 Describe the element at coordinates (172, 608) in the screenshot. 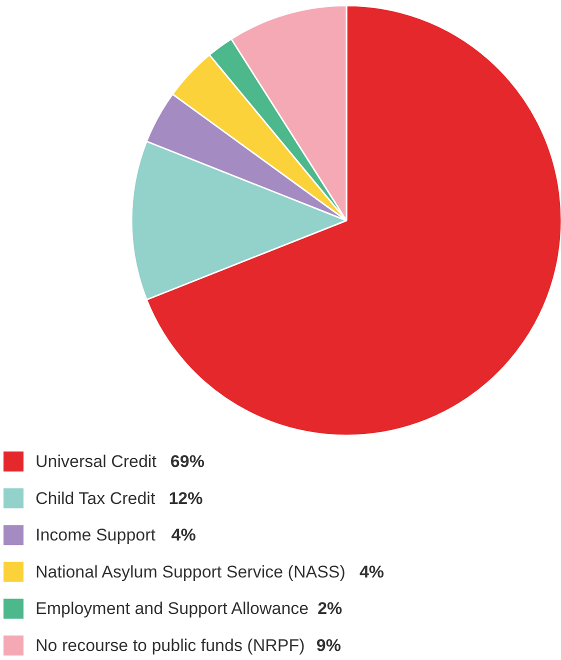

I see `legend-label: Employment and Support Allowance` at that location.